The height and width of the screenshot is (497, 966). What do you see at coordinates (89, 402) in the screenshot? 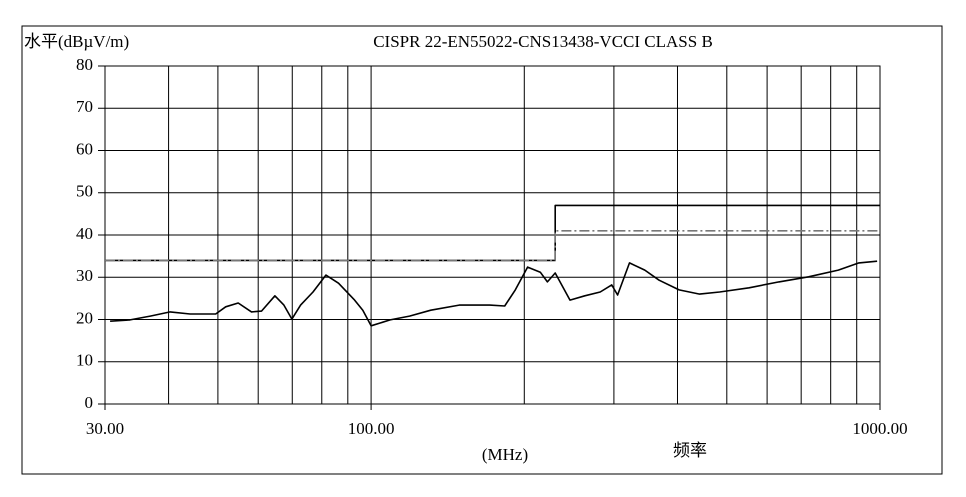
I see `y-tick-label: 0` at bounding box center [89, 402].